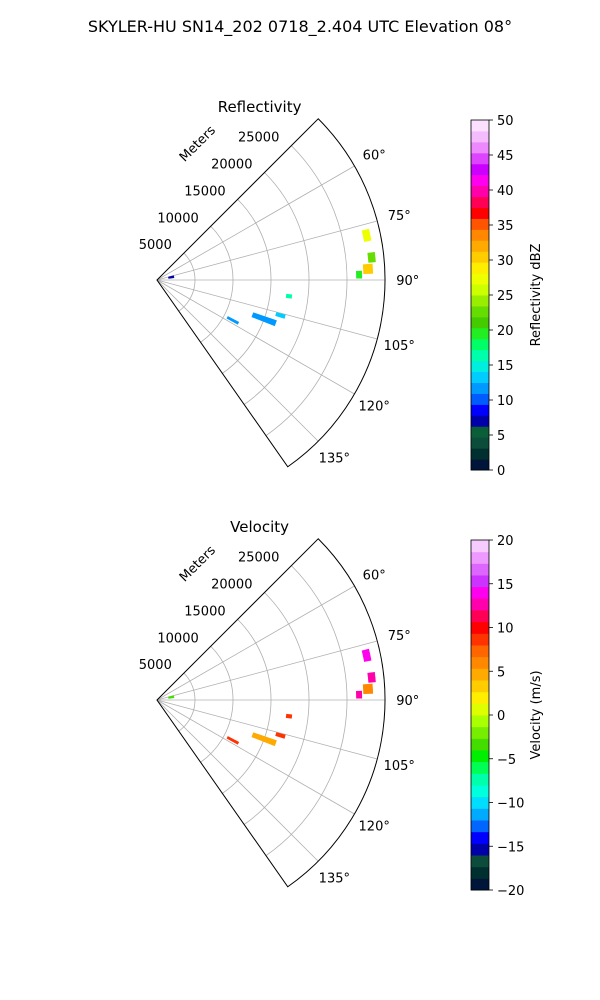  Describe the element at coordinates (536, 295) in the screenshot. I see `colorbar-label: Reflectivity dBZ` at that location.